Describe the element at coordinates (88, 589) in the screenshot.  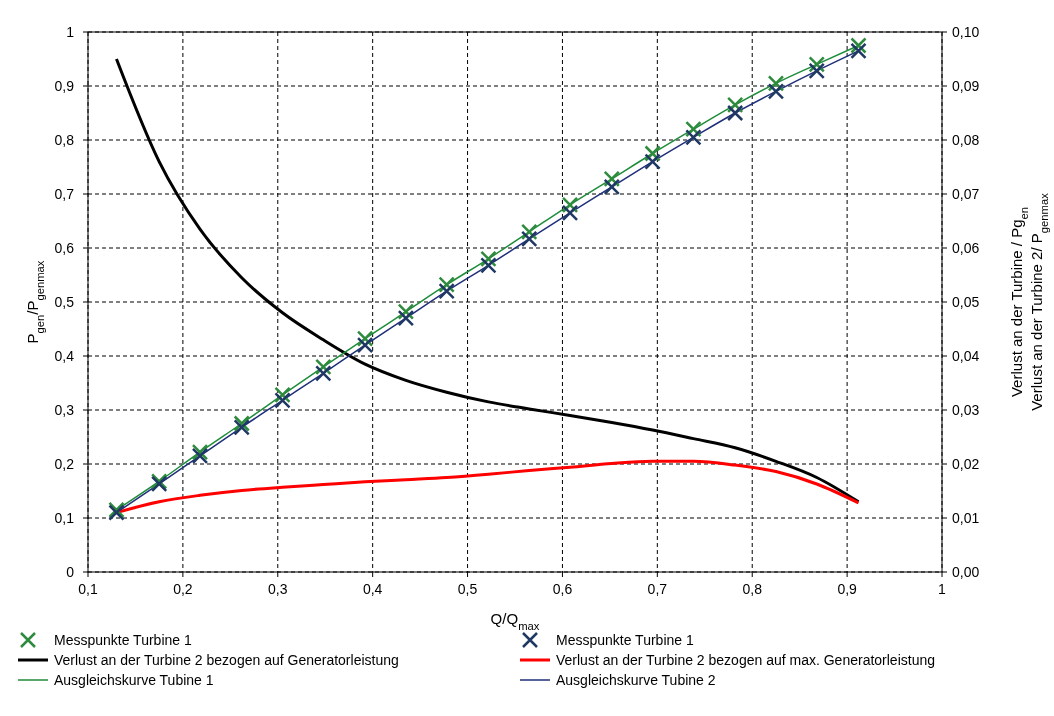
I see `x-tick-label: 0,1` at that location.